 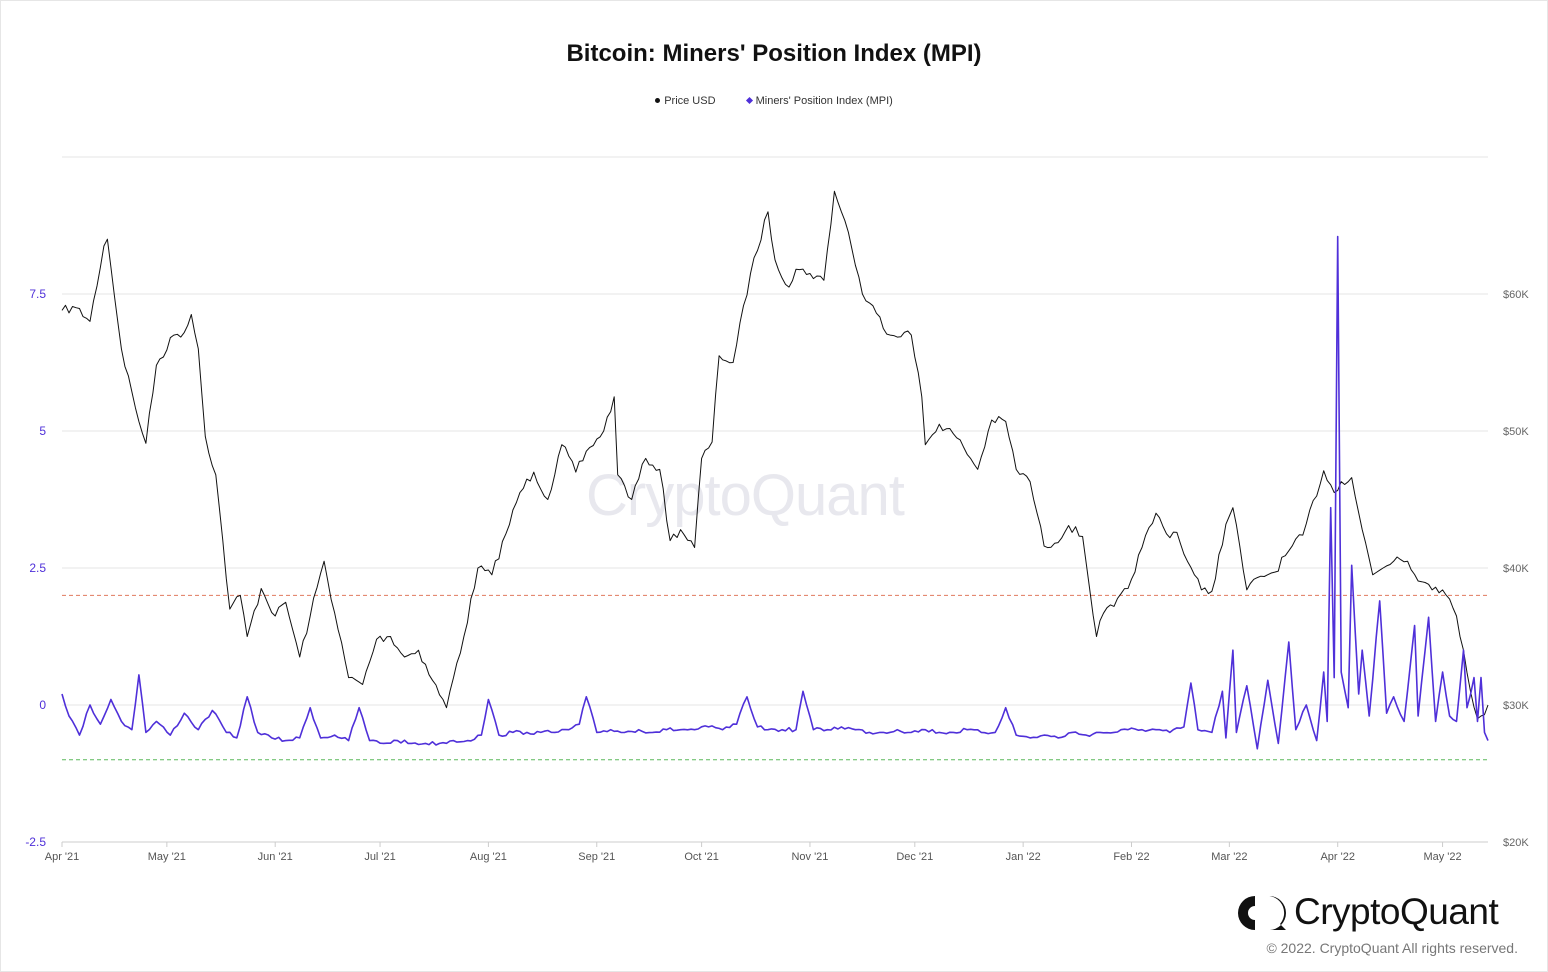 I want to click on x-tick-label: Jan '22, so click(x=1023, y=857).